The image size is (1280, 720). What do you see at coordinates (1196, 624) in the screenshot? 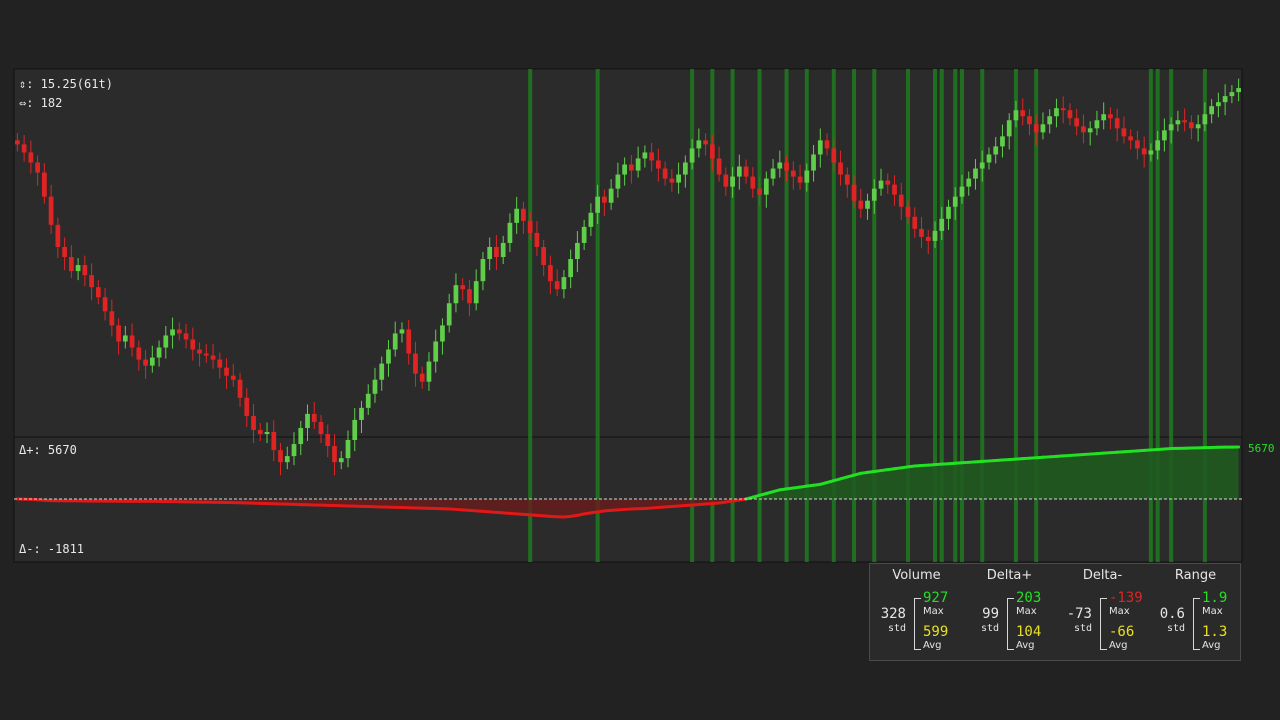
I see `stat-bracket` at bounding box center [1196, 624].